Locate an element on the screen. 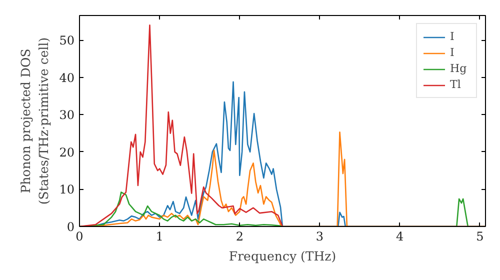 Image resolution: width=500 pixels, height=280 pixels. y-axis-title: Phonon projected DOS (States/THz·primitive cell) is located at coordinates (35, 121).